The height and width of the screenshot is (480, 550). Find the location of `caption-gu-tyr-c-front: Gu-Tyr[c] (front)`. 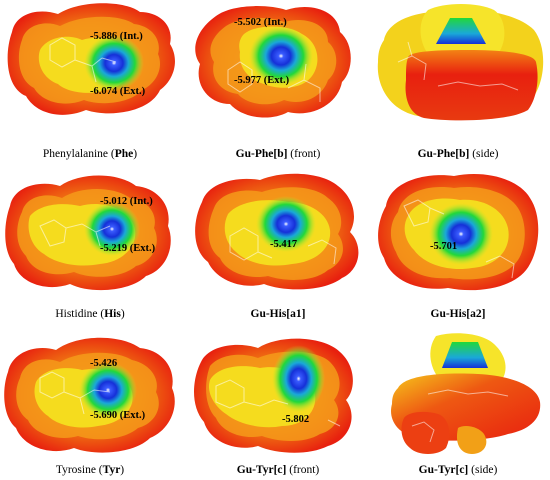

caption-gu-tyr-c-front: Gu-Tyr[c] (front) is located at coordinates (278, 470).